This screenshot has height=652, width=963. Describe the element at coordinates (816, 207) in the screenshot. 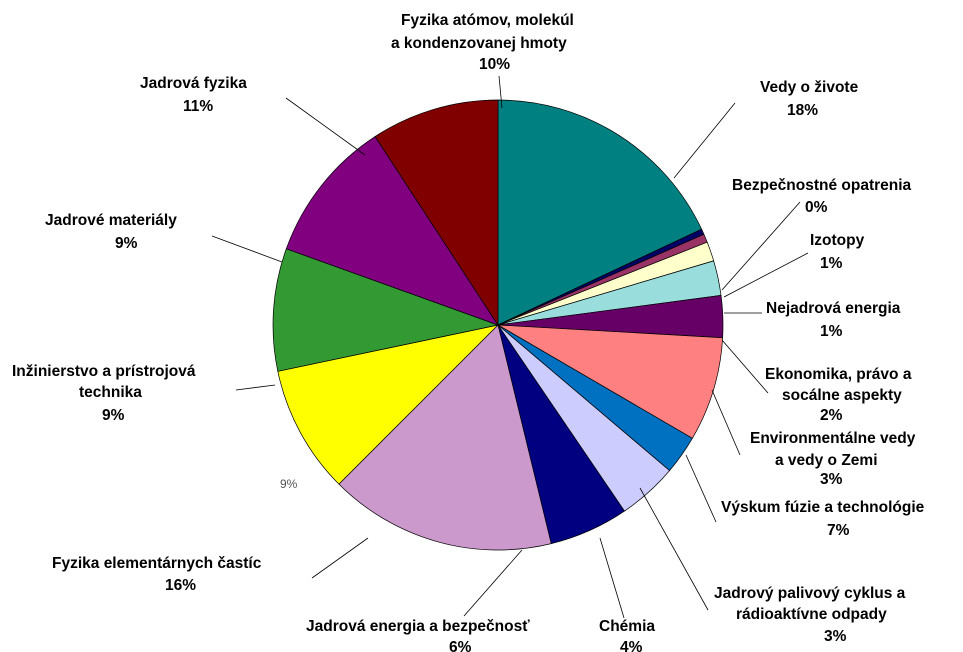

I see `slice-percent-2: 0%` at that location.